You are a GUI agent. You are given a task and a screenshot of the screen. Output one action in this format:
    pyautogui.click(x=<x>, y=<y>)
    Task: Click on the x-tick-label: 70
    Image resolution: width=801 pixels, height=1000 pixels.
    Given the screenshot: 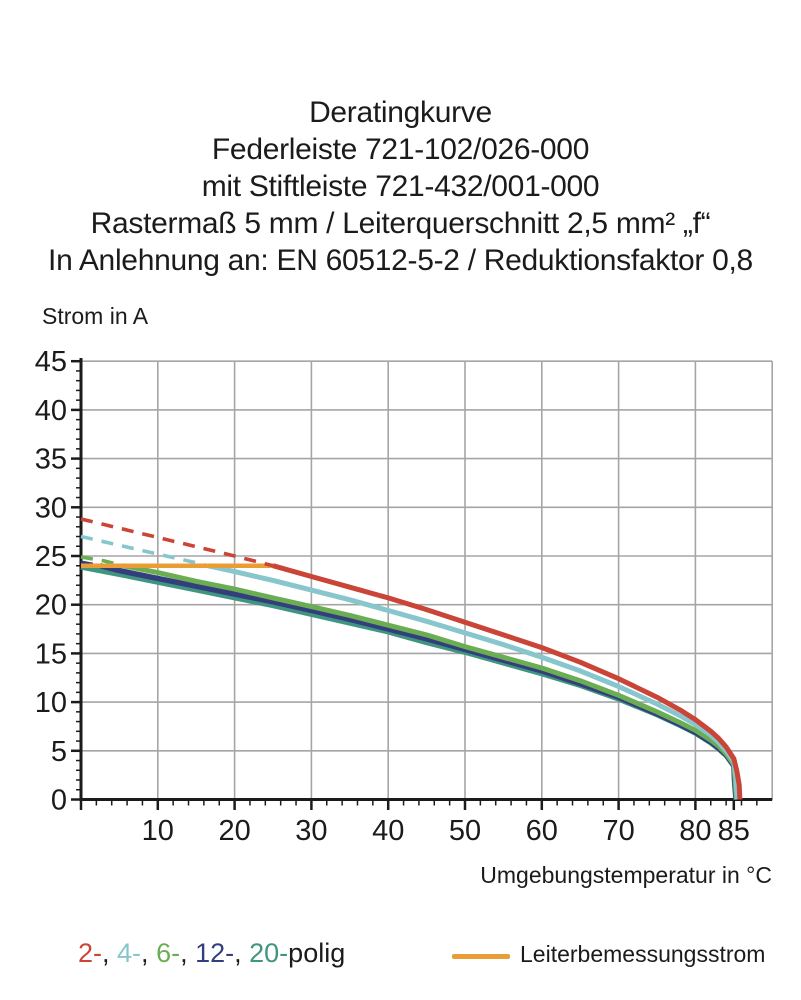 What is the action you would take?
    pyautogui.click(x=618, y=831)
    